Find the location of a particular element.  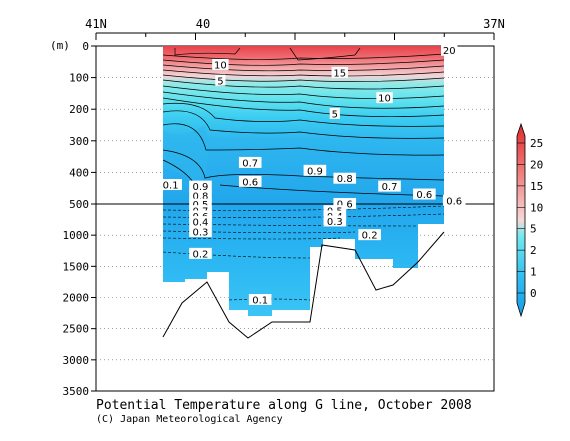

colorbar-tick-label-25: 25 is located at coordinates (536, 143).